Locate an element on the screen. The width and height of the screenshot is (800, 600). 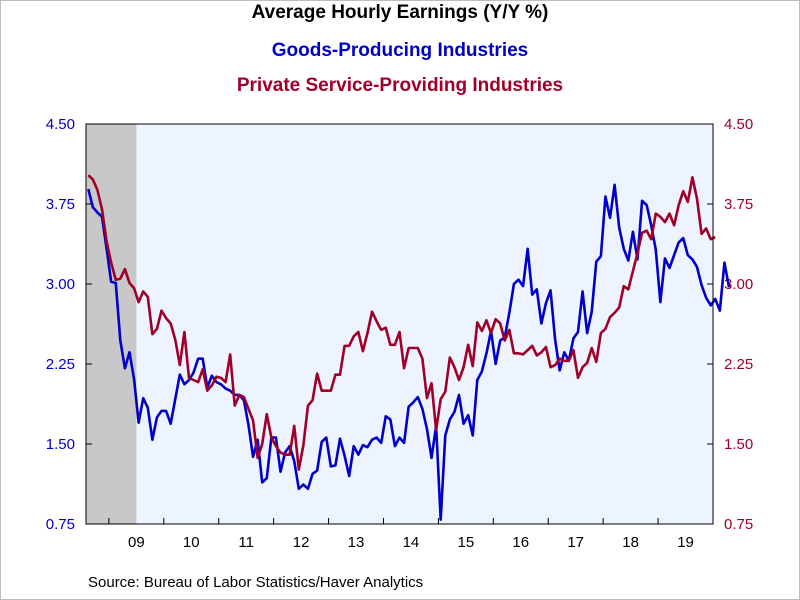
x-tick-label: 12 is located at coordinates (301, 542).